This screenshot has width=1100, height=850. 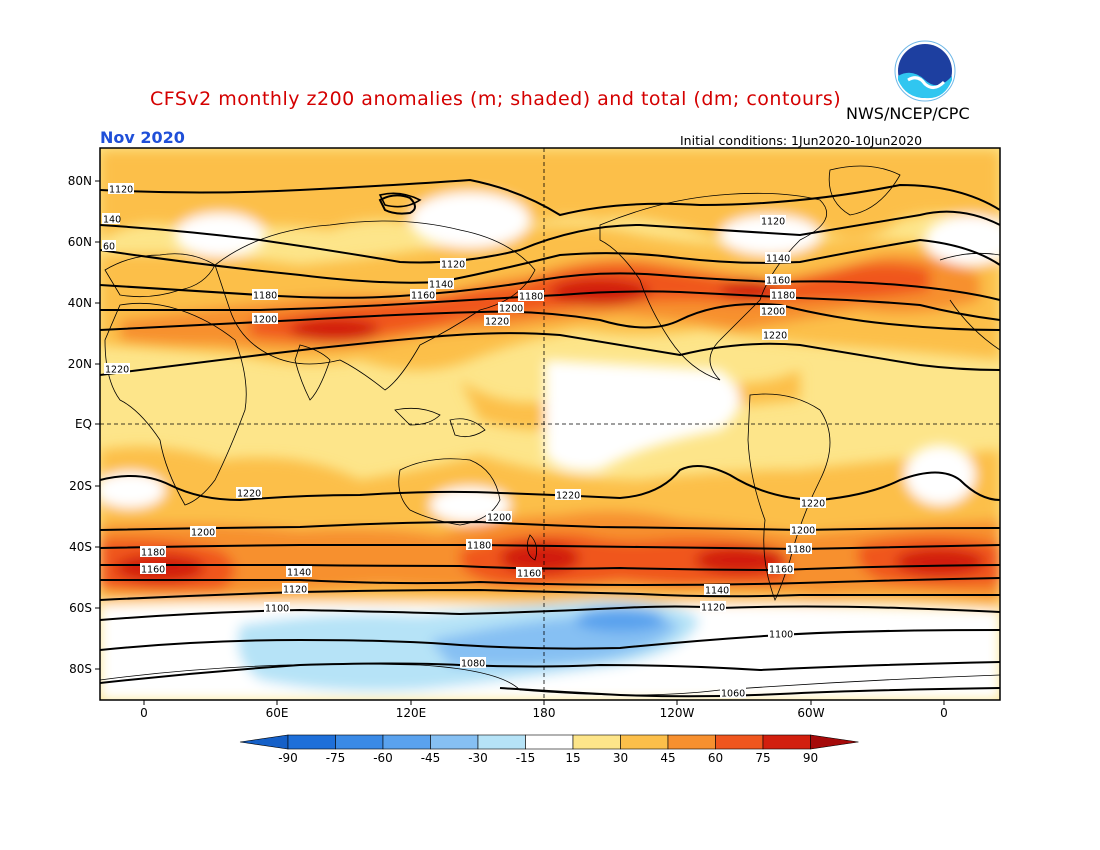 I want to click on contour-label: 1080, so click(x=473, y=663).